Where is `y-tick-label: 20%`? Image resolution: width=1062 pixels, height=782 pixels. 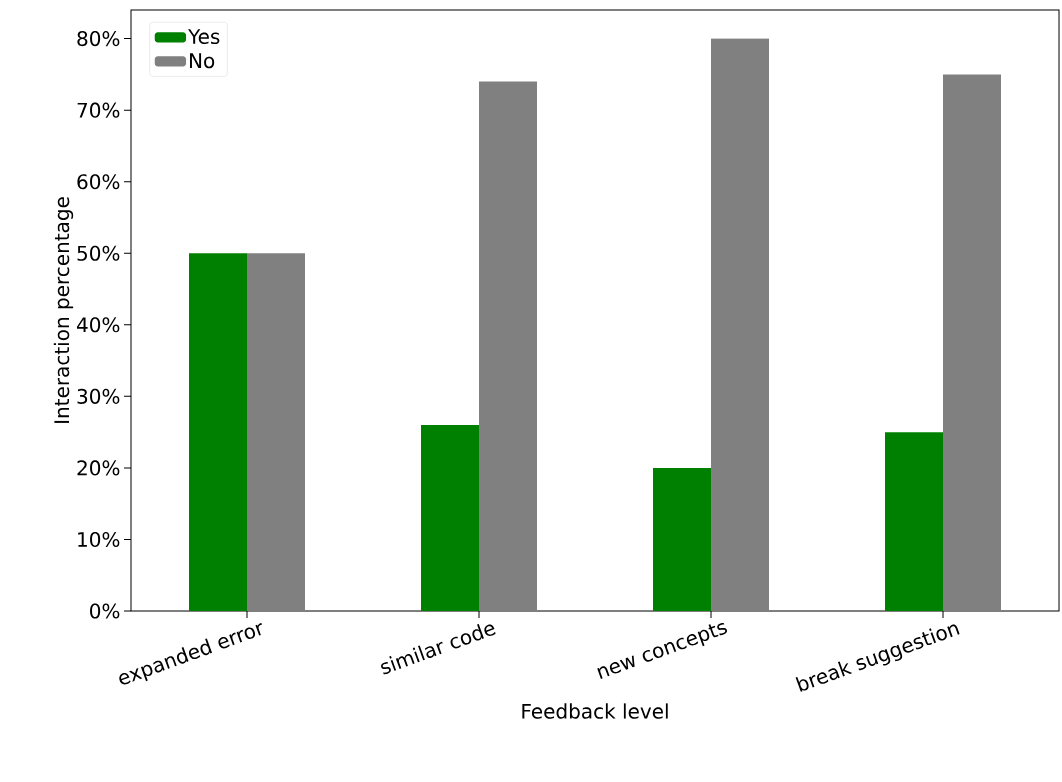 y-tick-label: 20% is located at coordinates (98, 468).